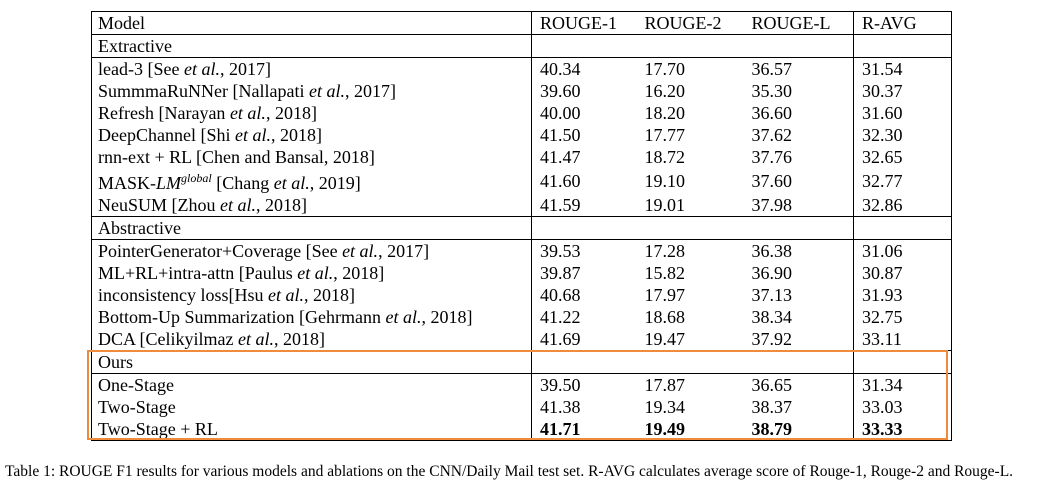 The height and width of the screenshot is (503, 1042). Describe the element at coordinates (902, 157) in the screenshot. I see `score-cell: 32.65` at that location.